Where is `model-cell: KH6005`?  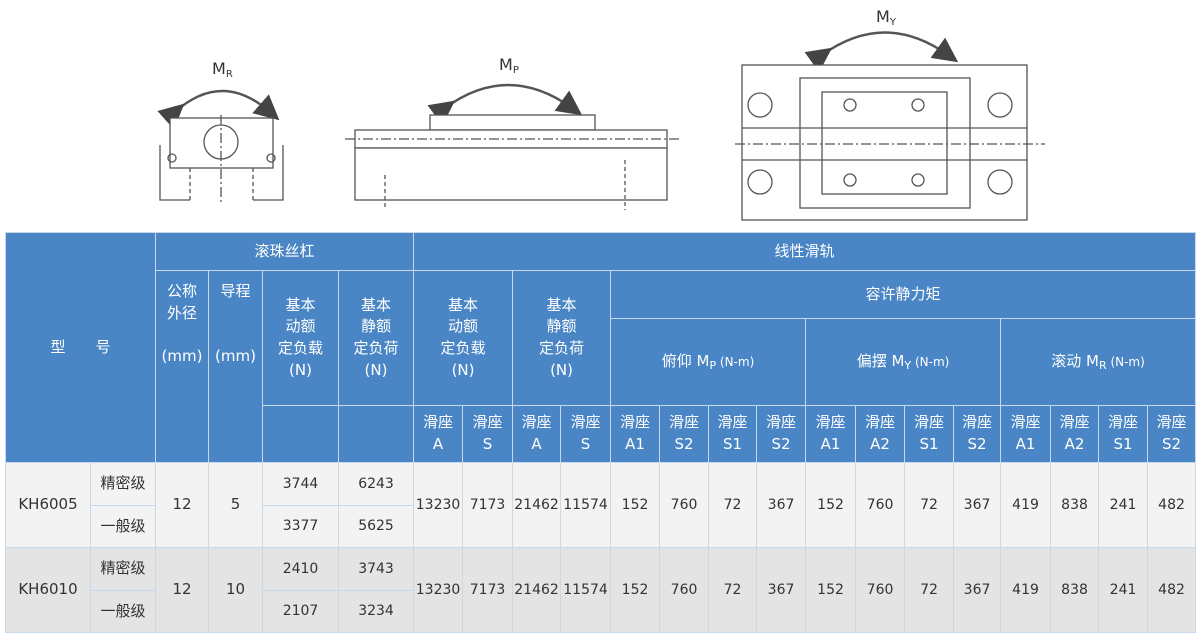
model-cell: KH6005 is located at coordinates (48, 505).